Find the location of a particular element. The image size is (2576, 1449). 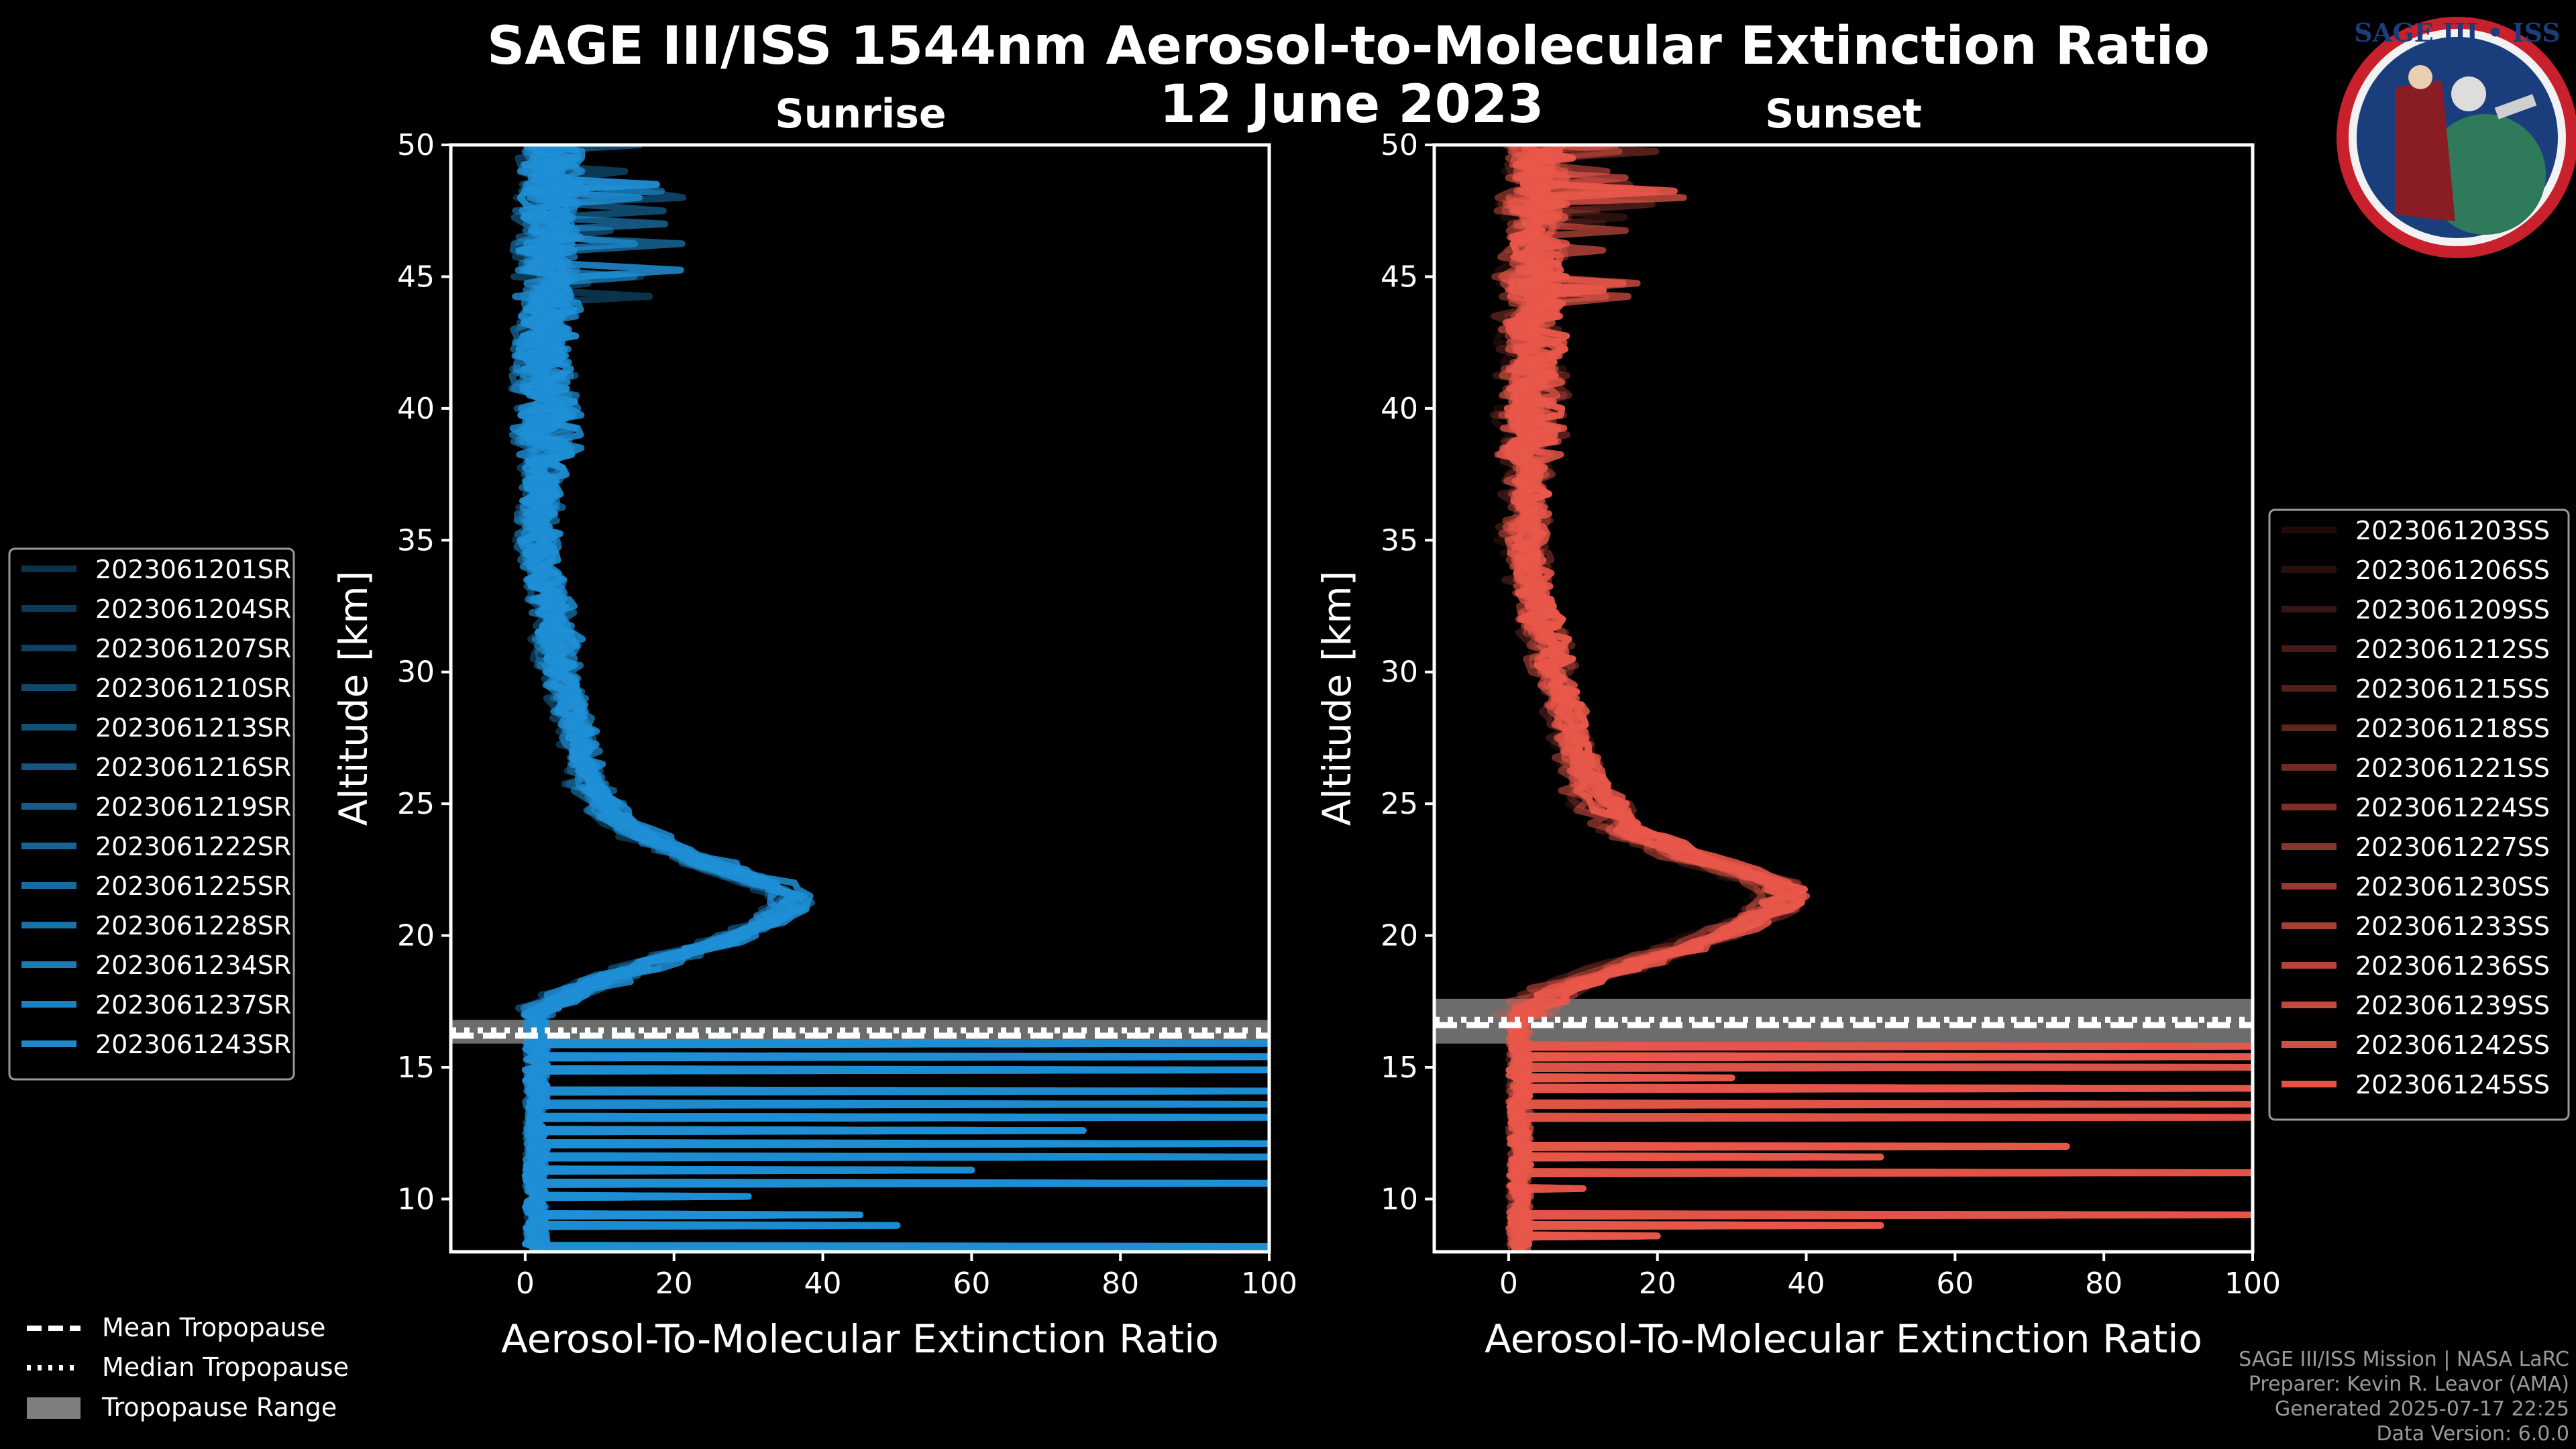

y-tick-label: 50 is located at coordinates (1399, 145).